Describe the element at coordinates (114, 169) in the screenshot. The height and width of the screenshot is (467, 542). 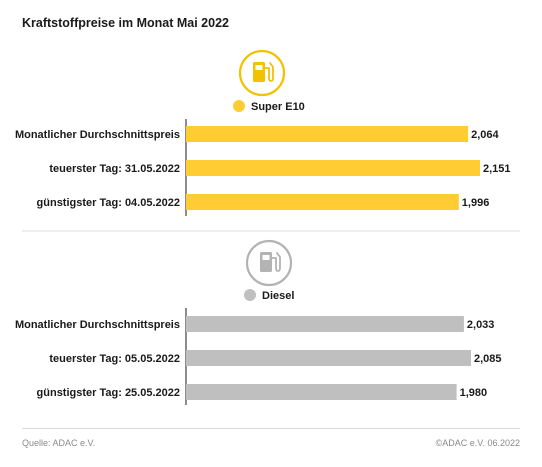
I see `super-e10-category-label: teuerster Tag: 31.05.2022` at that location.